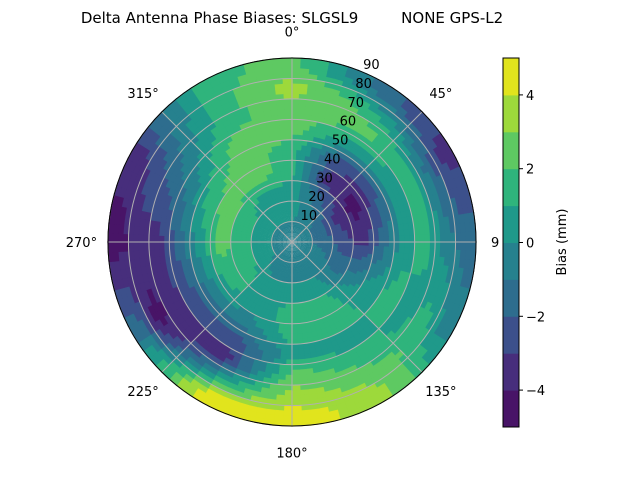 The height and width of the screenshot is (480, 640). Describe the element at coordinates (530, 170) in the screenshot. I see `colorbar-tick-label: 2` at that location.